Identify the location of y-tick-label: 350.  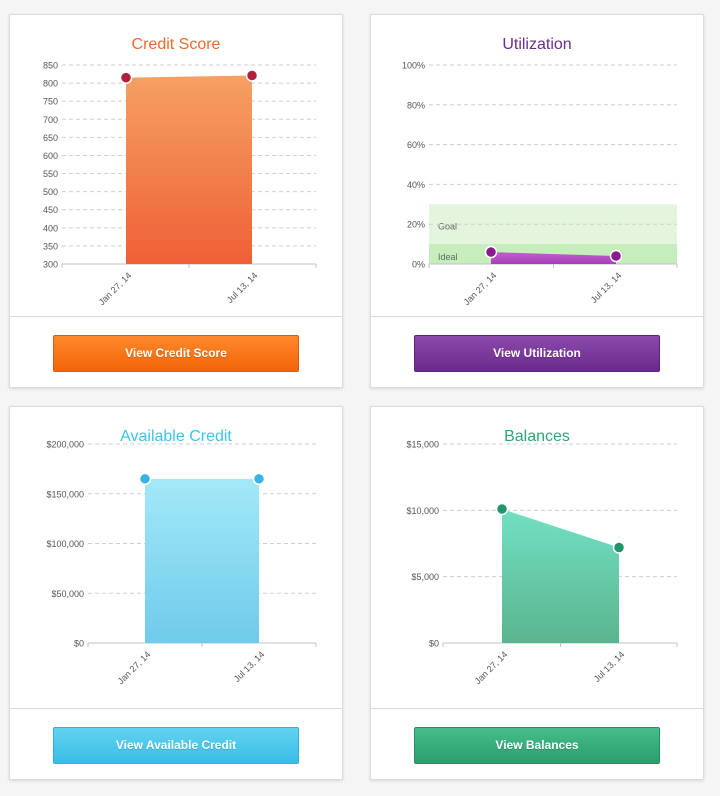
(50, 246).